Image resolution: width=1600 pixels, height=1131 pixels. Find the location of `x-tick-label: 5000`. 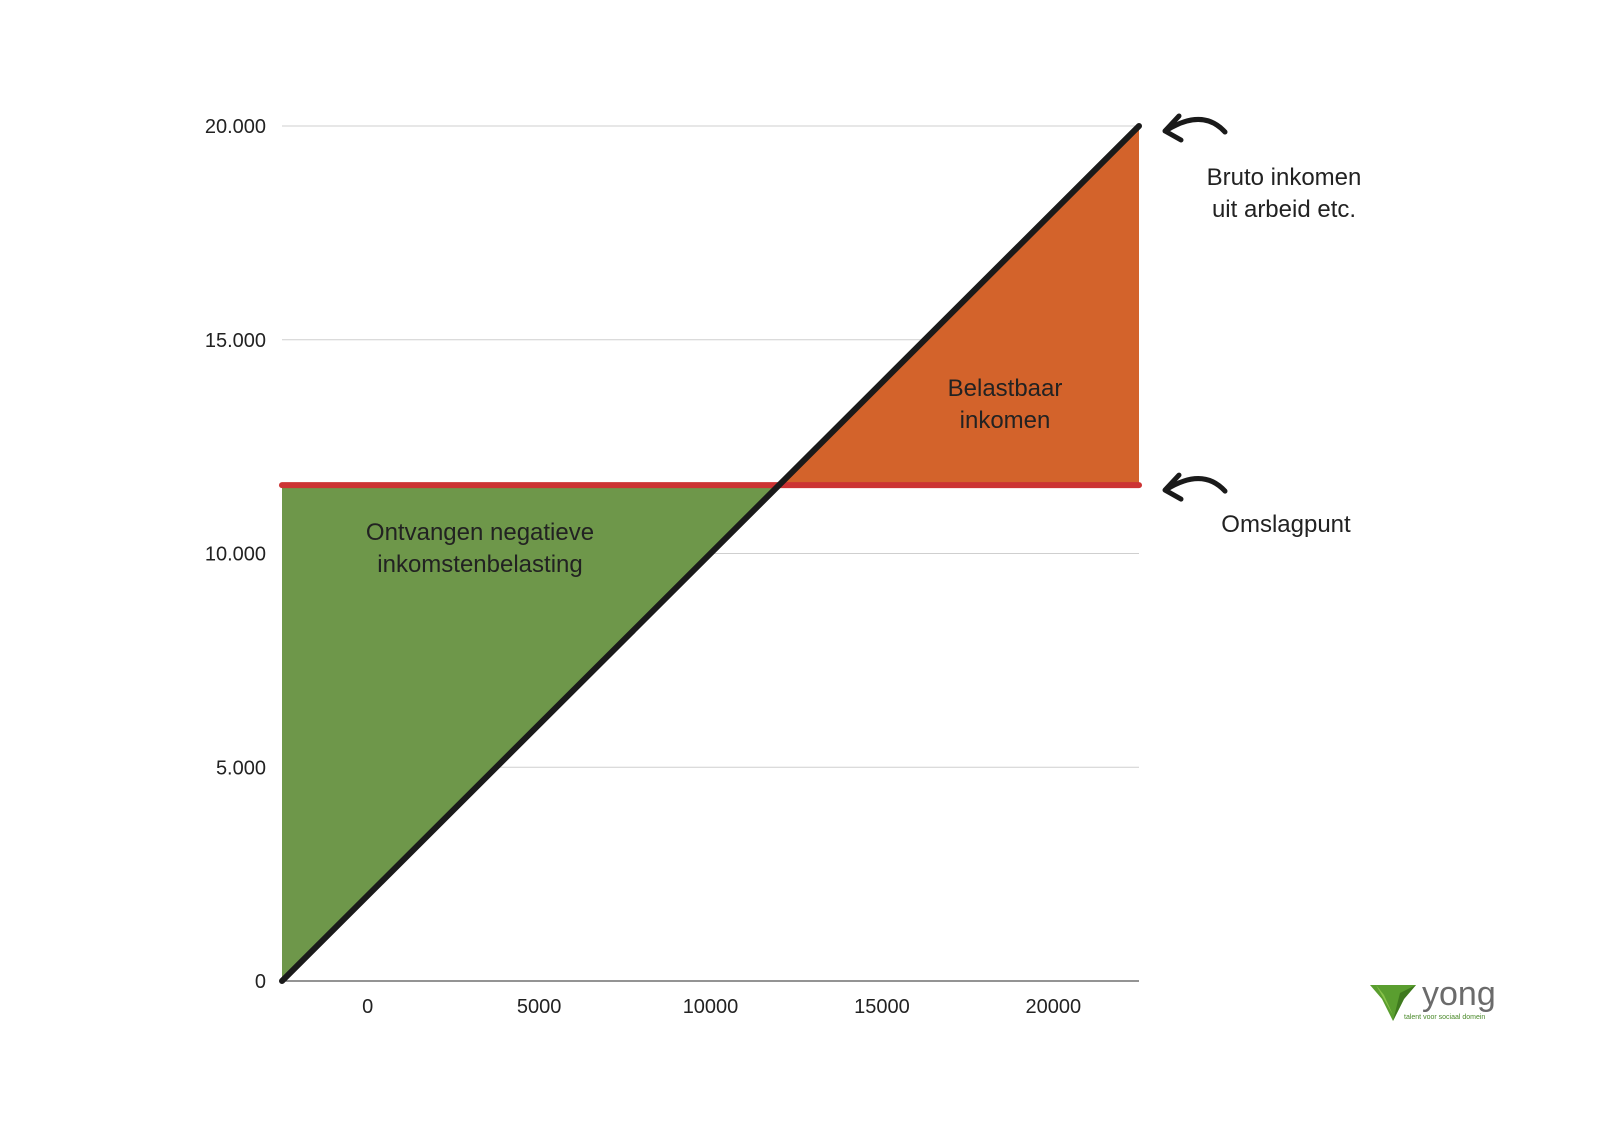

x-tick-label: 5000 is located at coordinates (539, 1007).